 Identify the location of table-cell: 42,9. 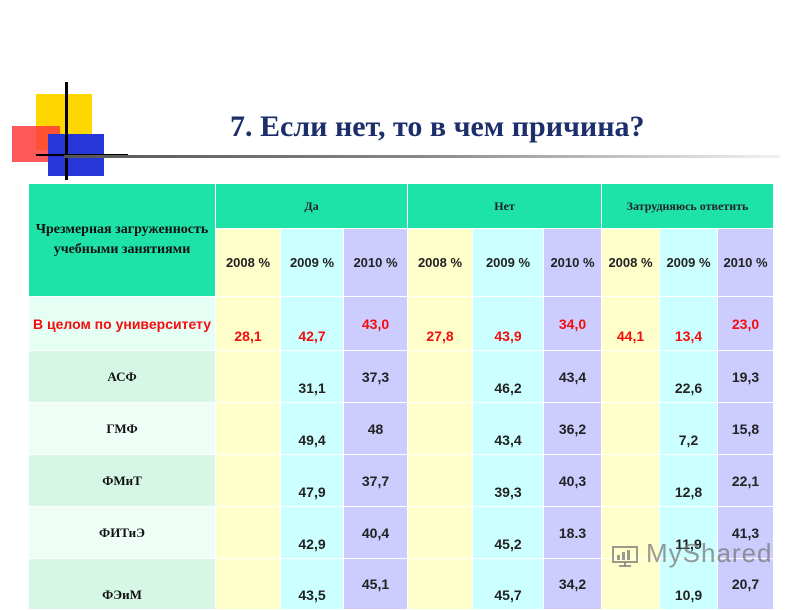
(312, 532).